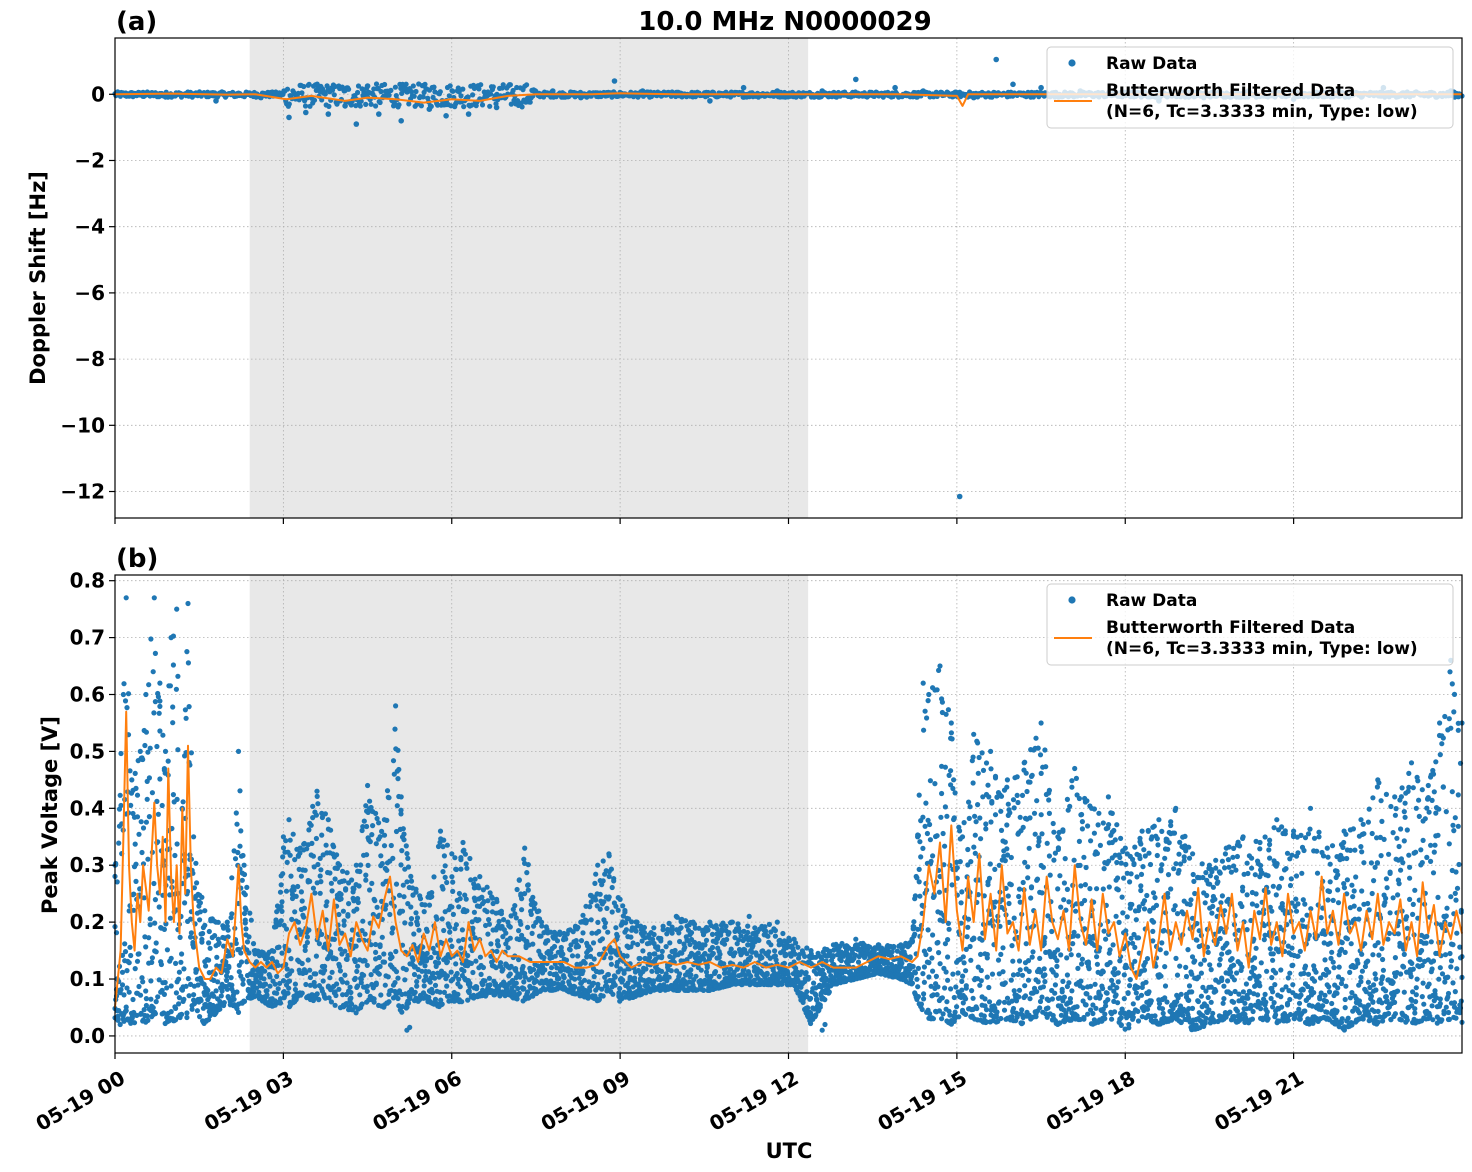 Image resolution: width=1472 pixels, height=1172 pixels. I want to click on y-tick-label: −4, so click(89, 227).